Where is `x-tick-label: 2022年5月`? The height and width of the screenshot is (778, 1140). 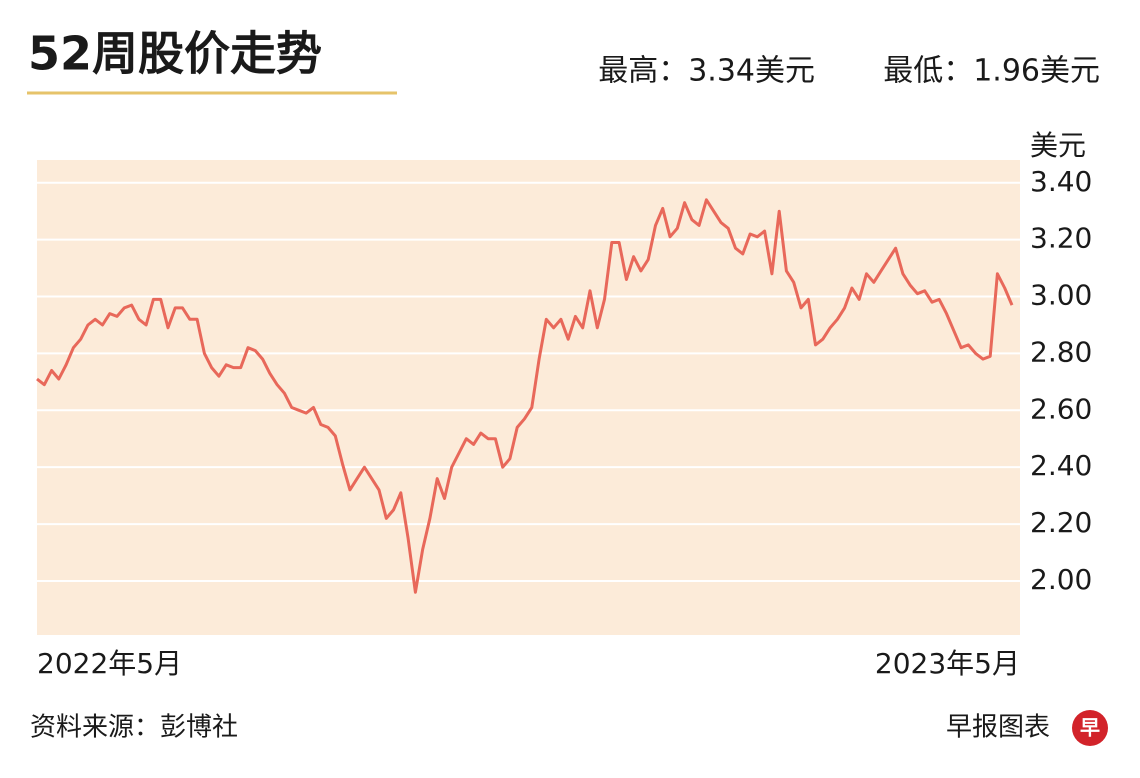
x-tick-label: 2022年5月 is located at coordinates (109, 663).